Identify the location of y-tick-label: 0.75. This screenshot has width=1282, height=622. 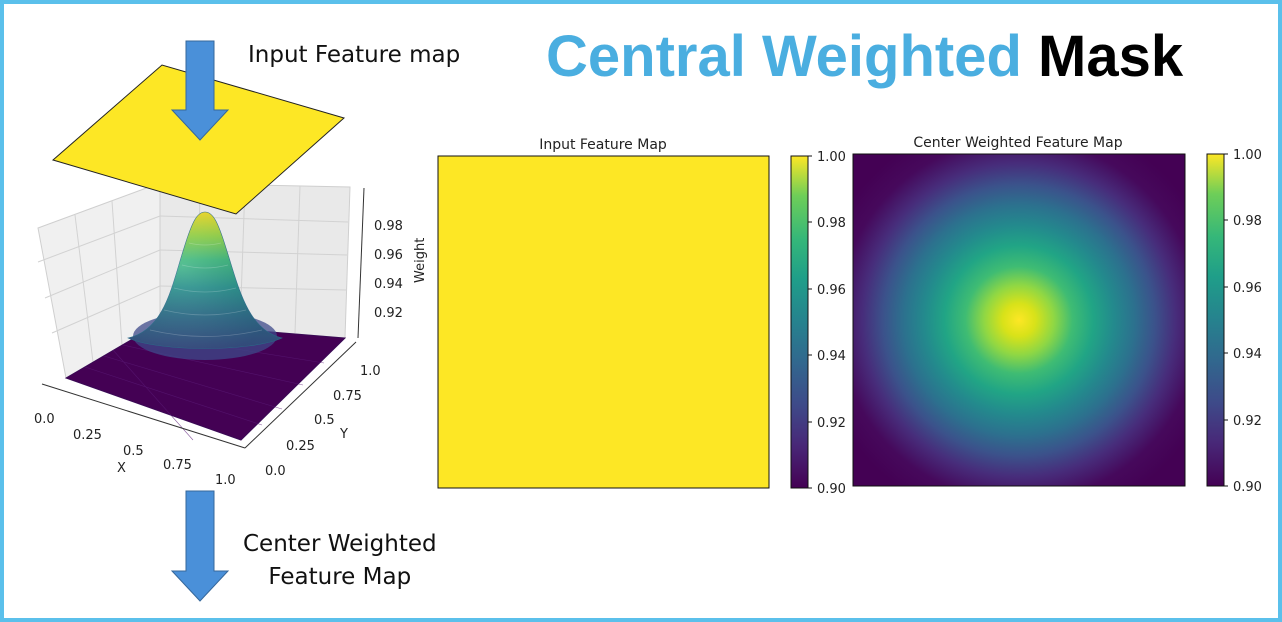
(347, 396).